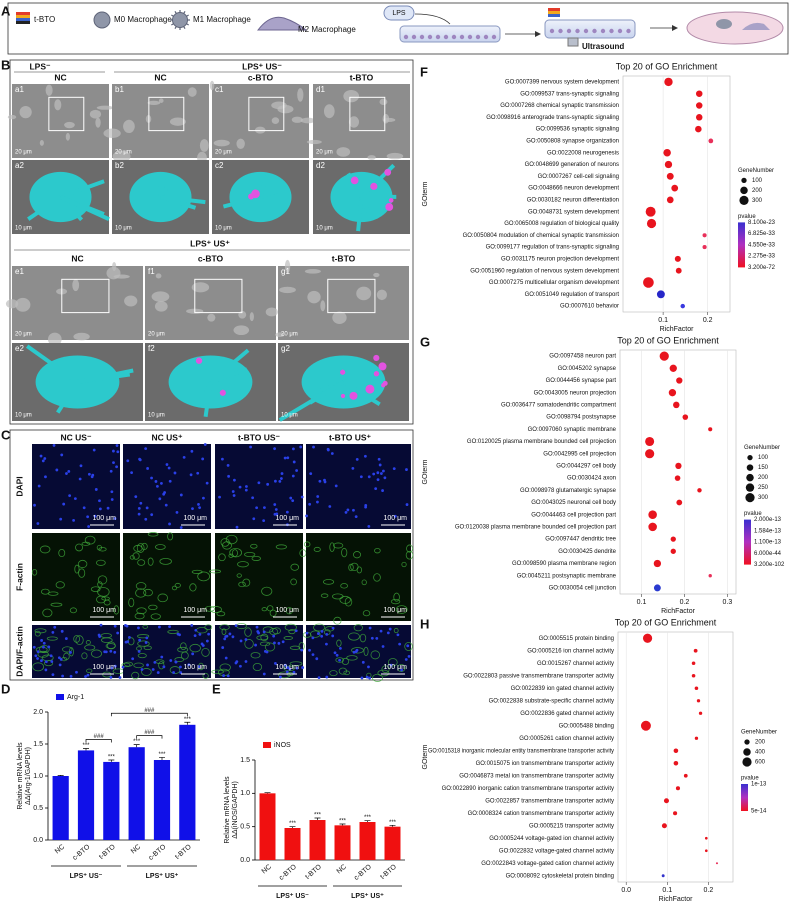 This screenshot has height=906, width=790. I want to click on bar, so click(136, 793).